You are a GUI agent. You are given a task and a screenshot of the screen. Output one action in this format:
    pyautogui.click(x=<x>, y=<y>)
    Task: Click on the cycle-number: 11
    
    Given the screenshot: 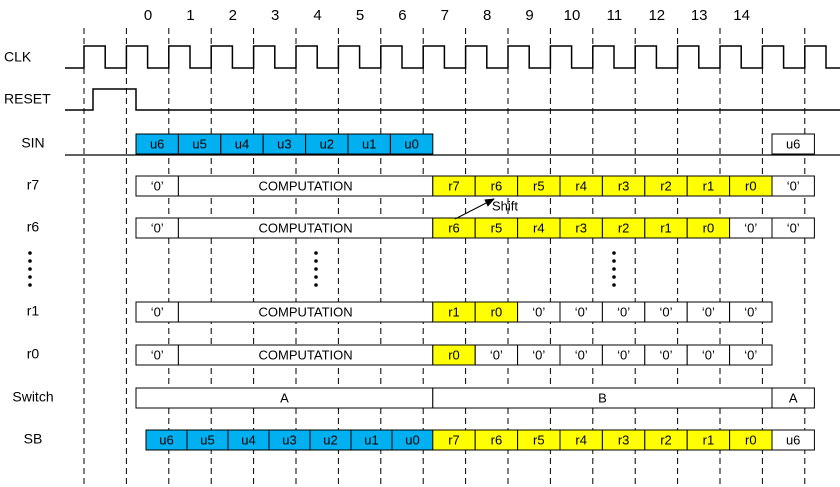 What is the action you would take?
    pyautogui.click(x=615, y=15)
    